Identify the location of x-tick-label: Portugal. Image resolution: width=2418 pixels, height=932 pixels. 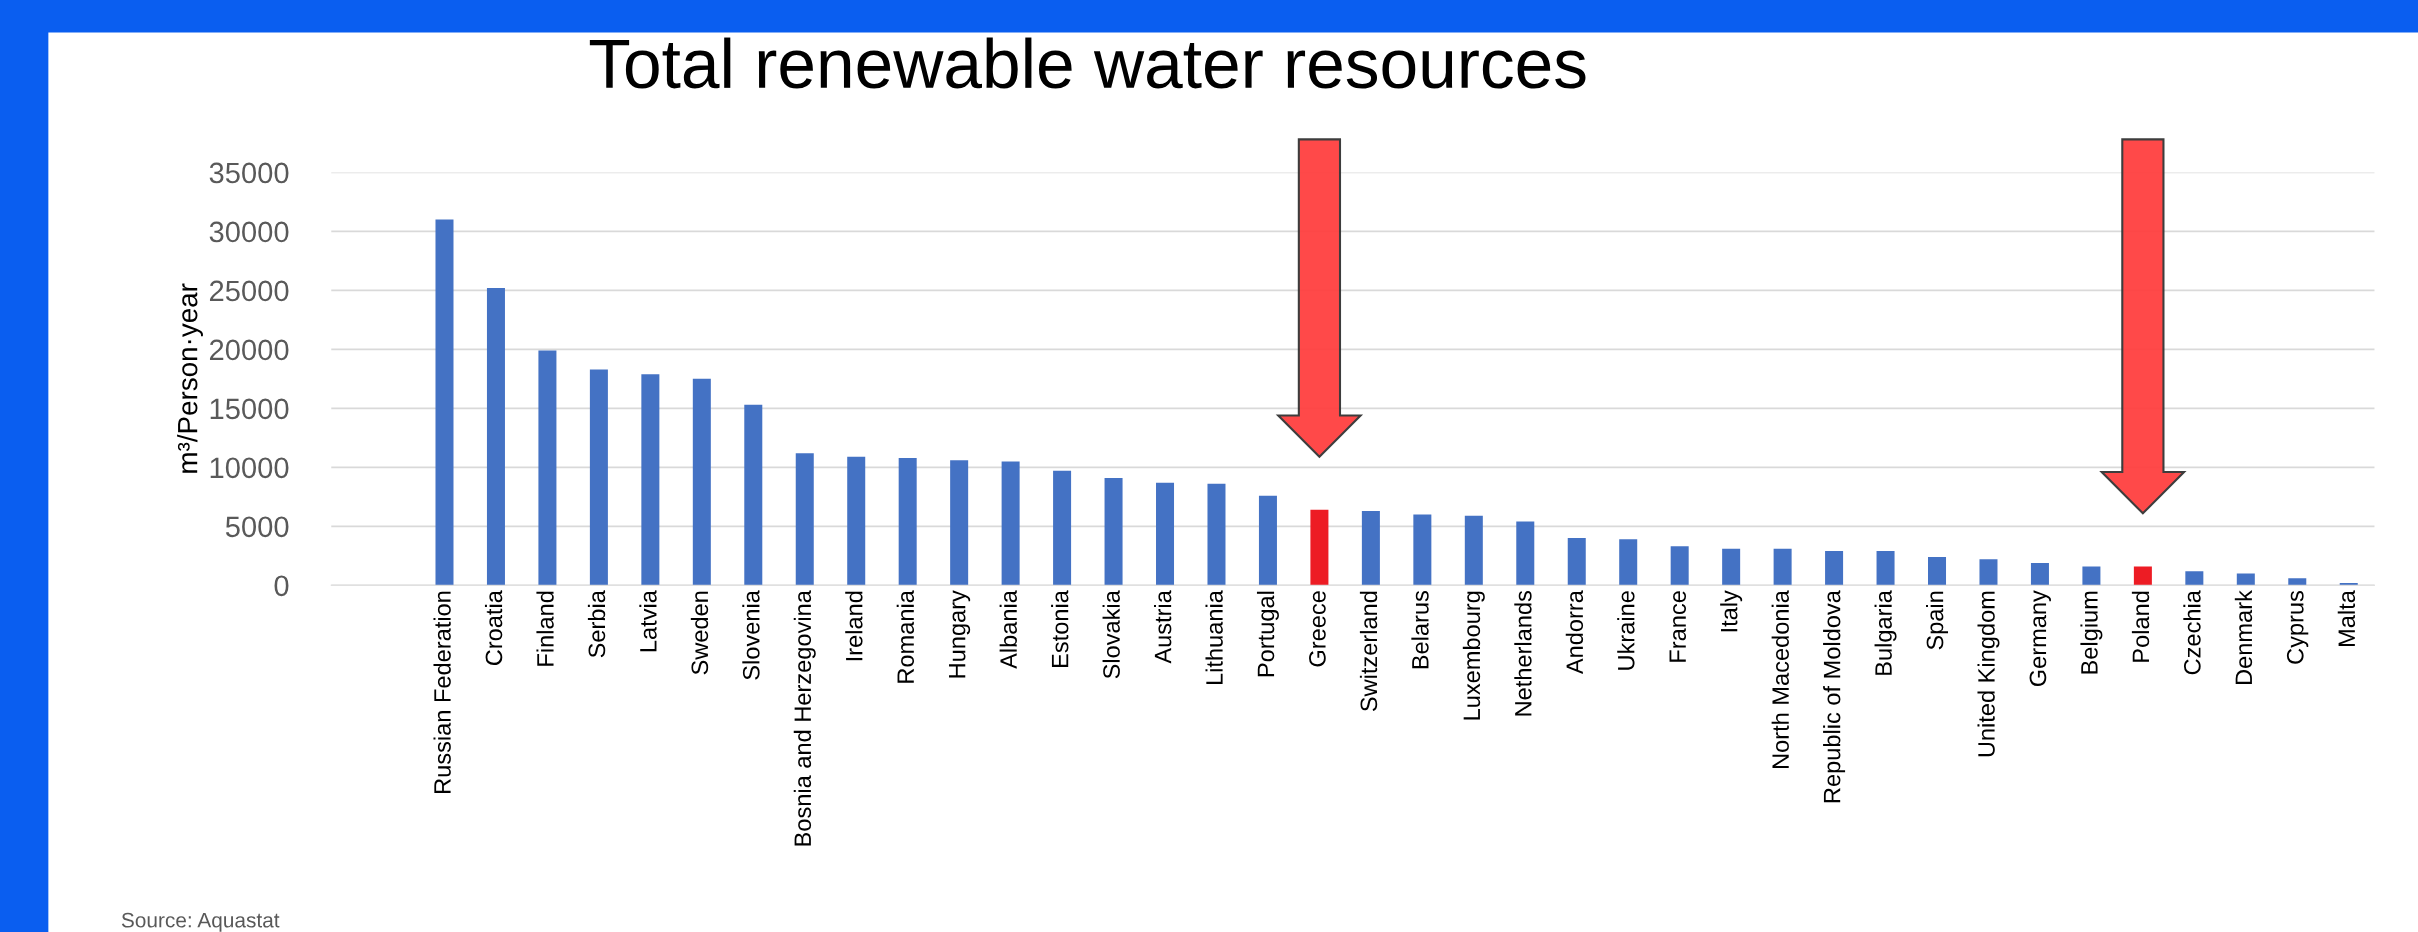
(1267, 634).